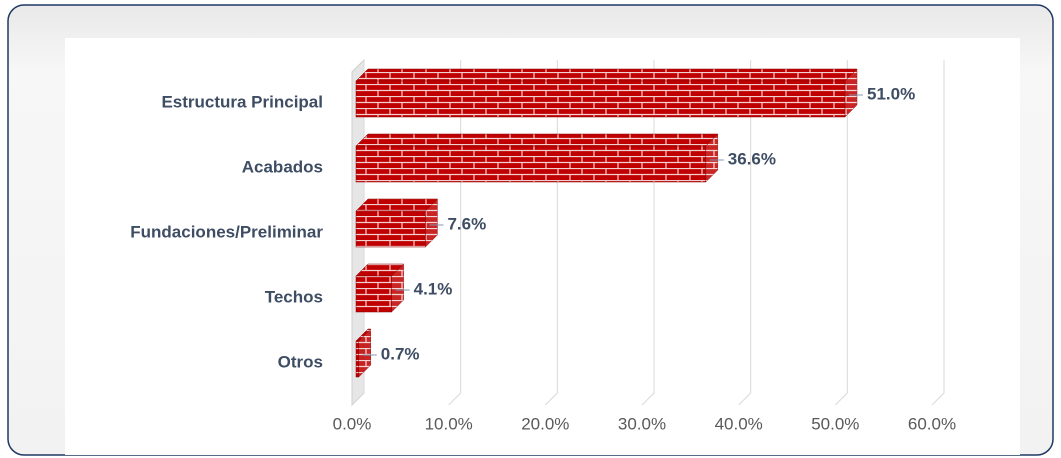  Describe the element at coordinates (642, 423) in the screenshot. I see `x-tick-label: 30.0%` at that location.